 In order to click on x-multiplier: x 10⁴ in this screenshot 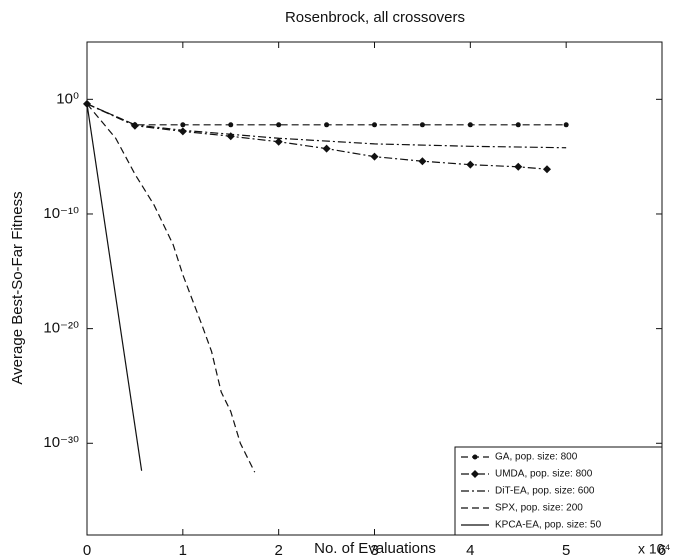, I will do `click(654, 549)`.